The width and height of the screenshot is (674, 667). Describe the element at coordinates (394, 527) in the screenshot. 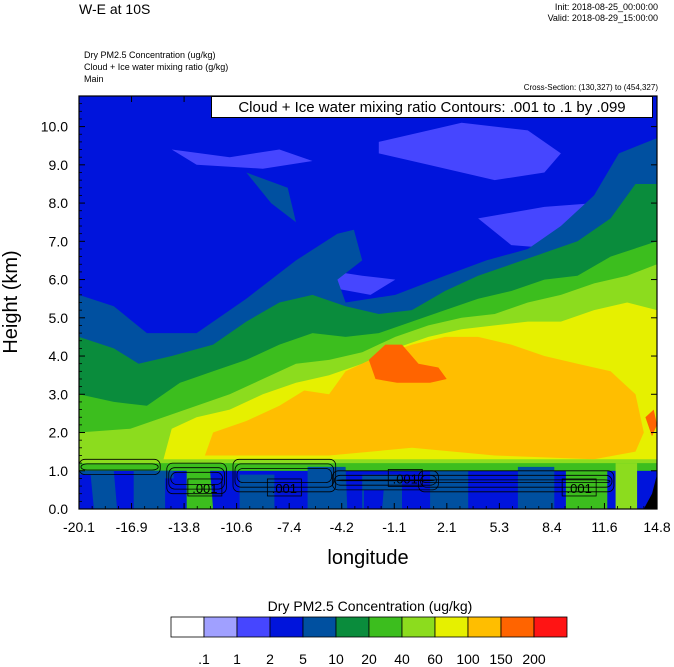

I see `x-tick-label: -1.1` at that location.